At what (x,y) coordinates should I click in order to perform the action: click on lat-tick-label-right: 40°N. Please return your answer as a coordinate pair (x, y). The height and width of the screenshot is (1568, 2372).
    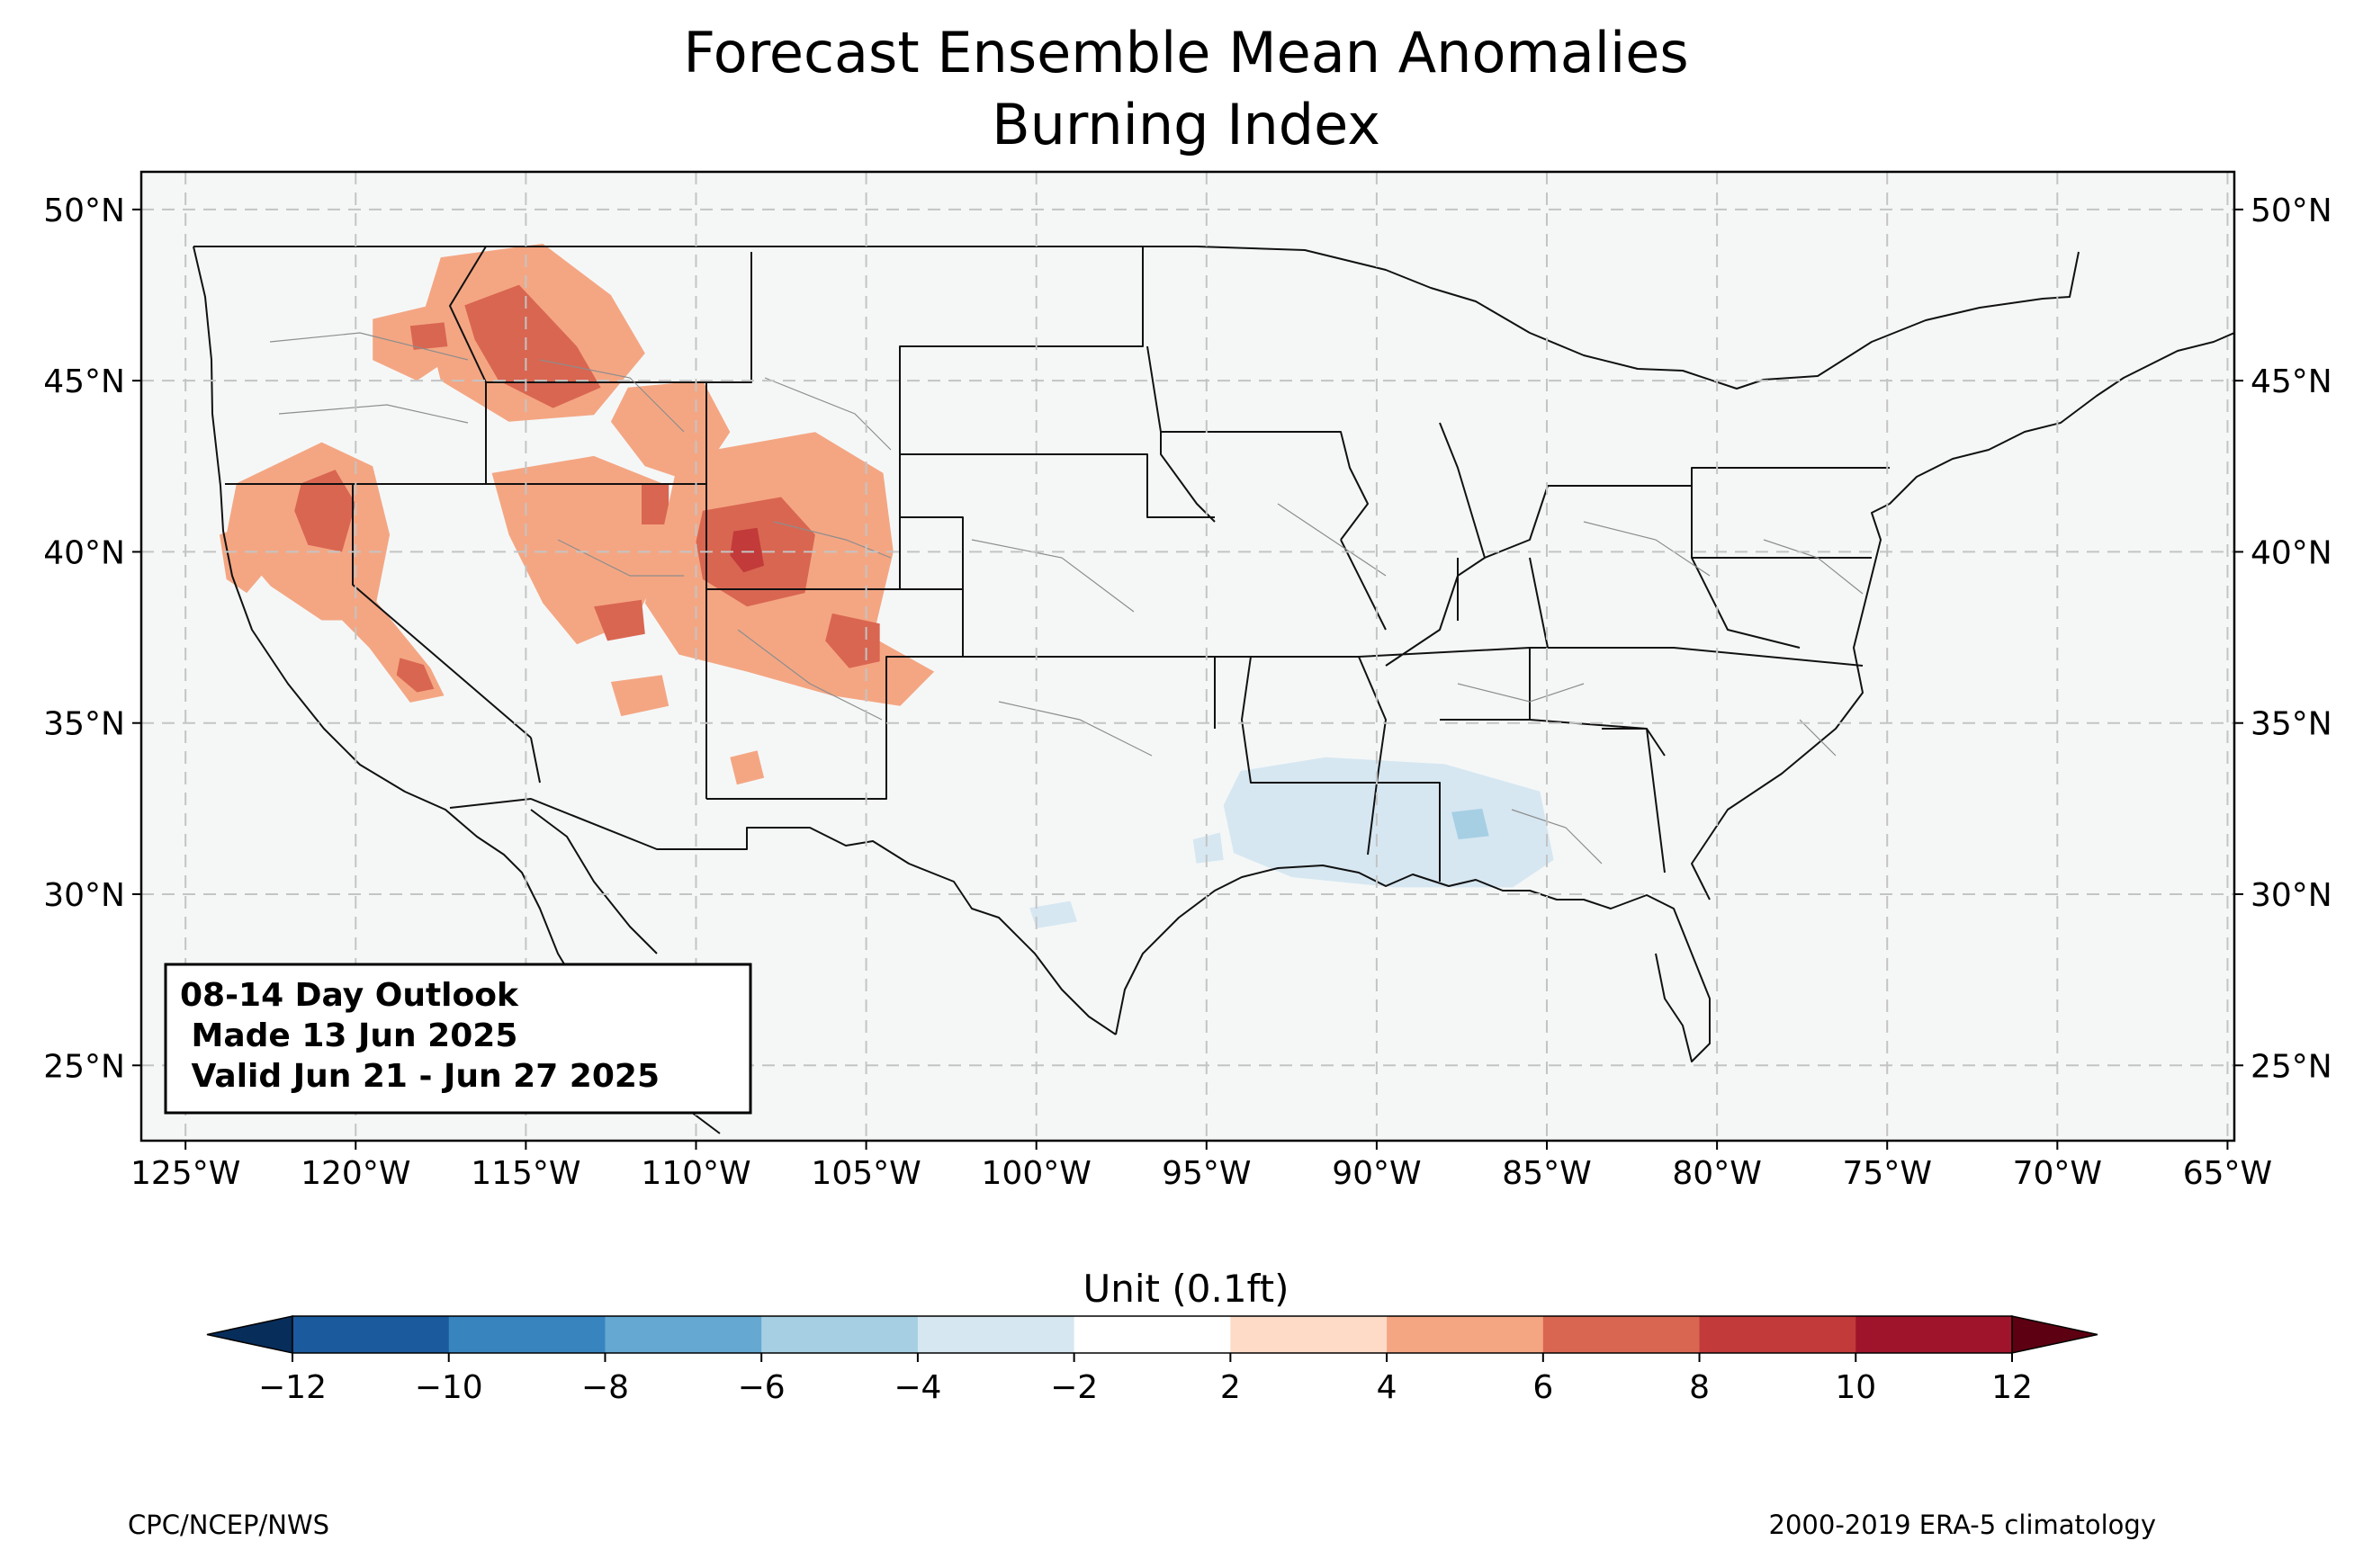
    Looking at the image, I should click on (2291, 552).